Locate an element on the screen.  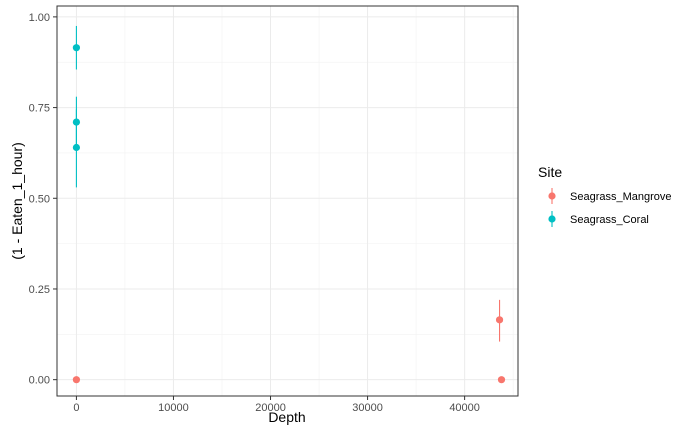
legend-label: Seagrass_Mangrove is located at coordinates (621, 197).